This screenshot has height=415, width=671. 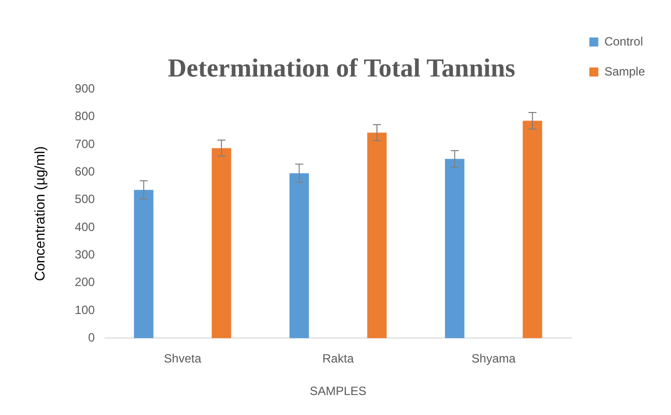 I want to click on x-tick-label: Shyama, so click(x=494, y=359).